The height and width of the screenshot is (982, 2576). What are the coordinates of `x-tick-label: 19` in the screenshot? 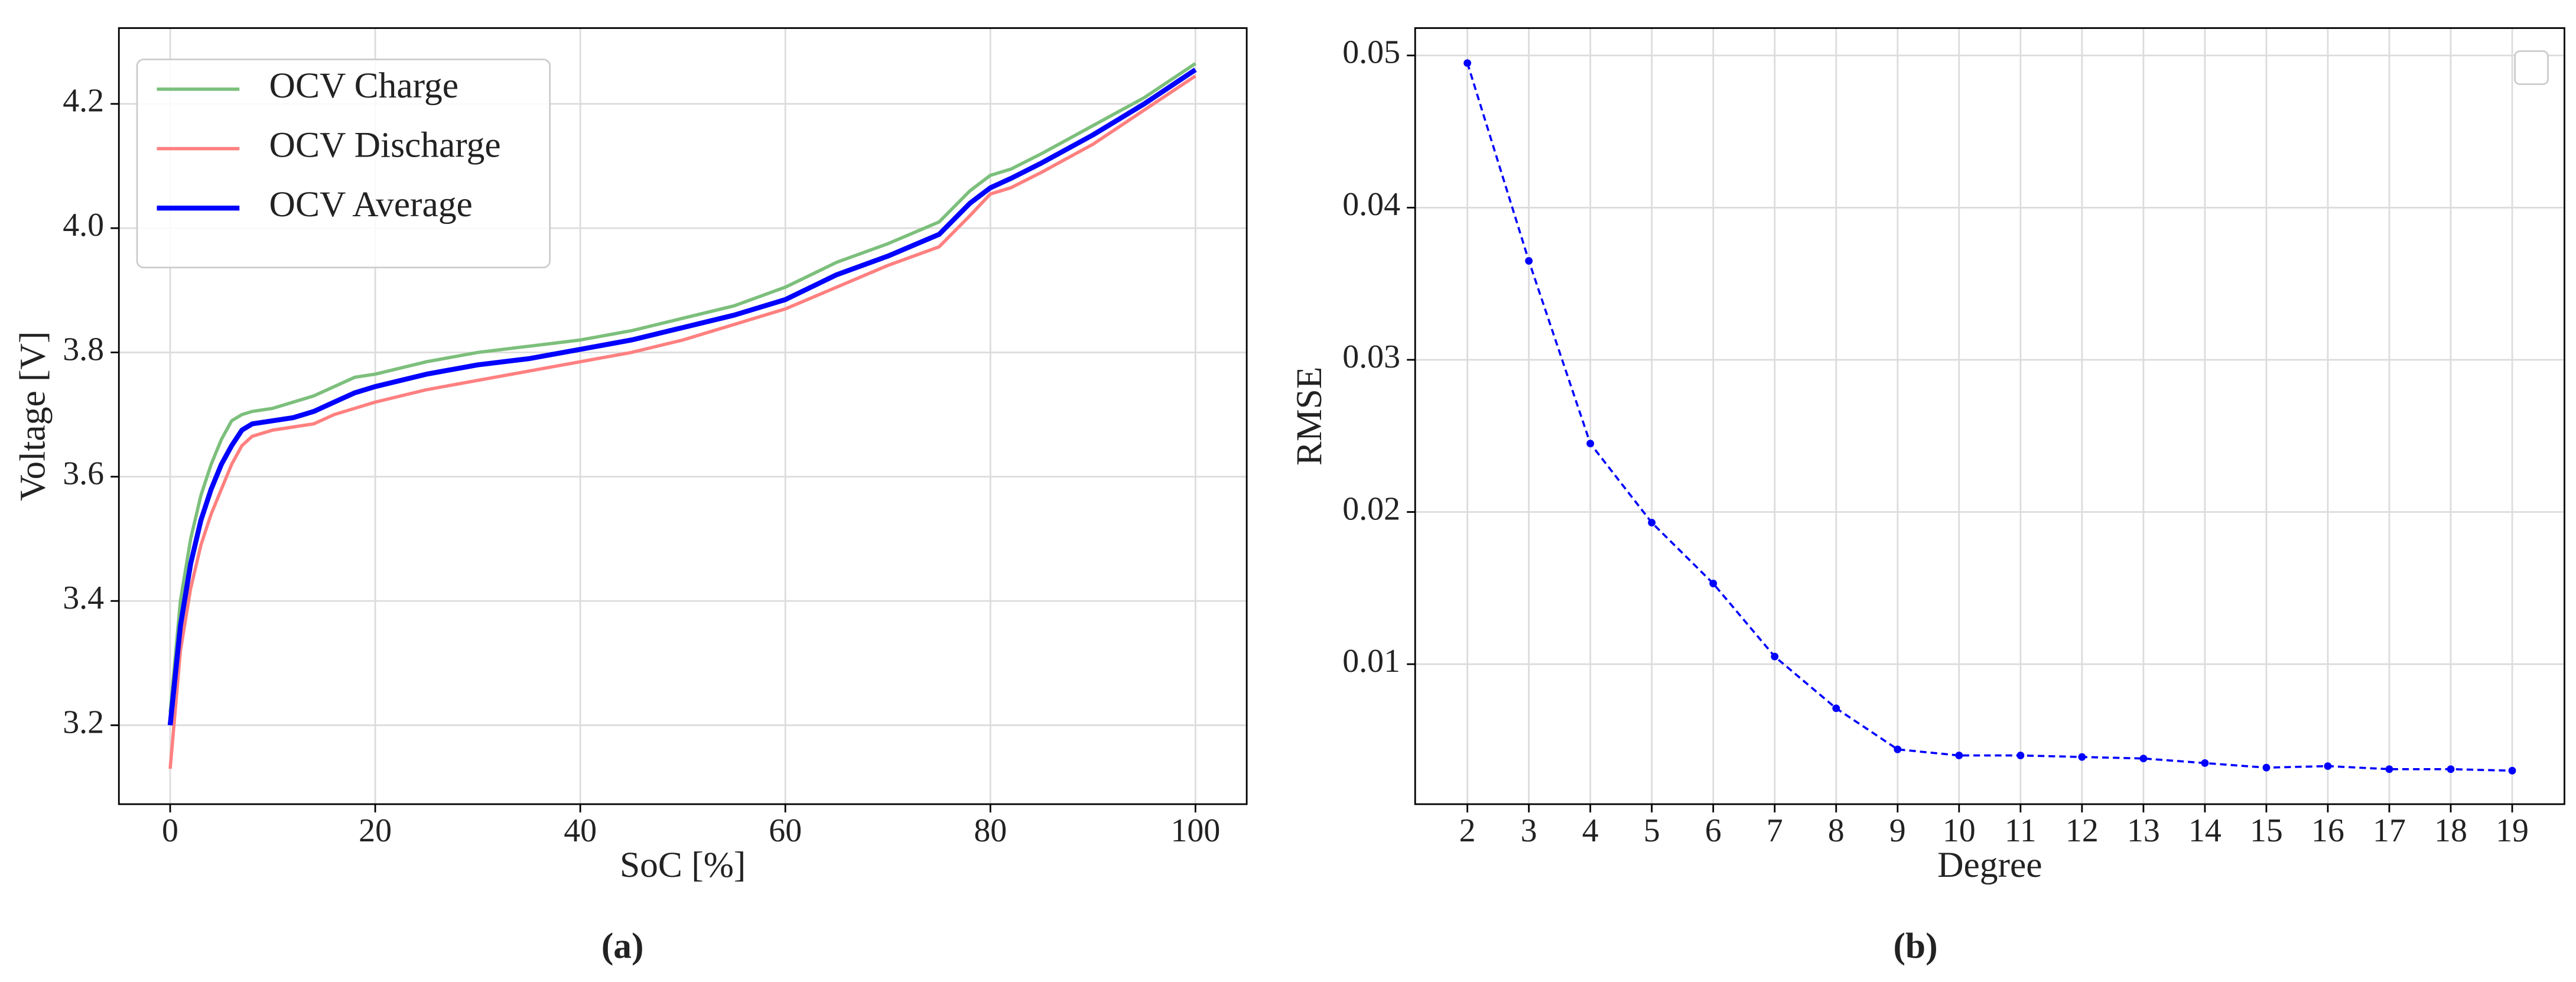 It's located at (2512, 830).